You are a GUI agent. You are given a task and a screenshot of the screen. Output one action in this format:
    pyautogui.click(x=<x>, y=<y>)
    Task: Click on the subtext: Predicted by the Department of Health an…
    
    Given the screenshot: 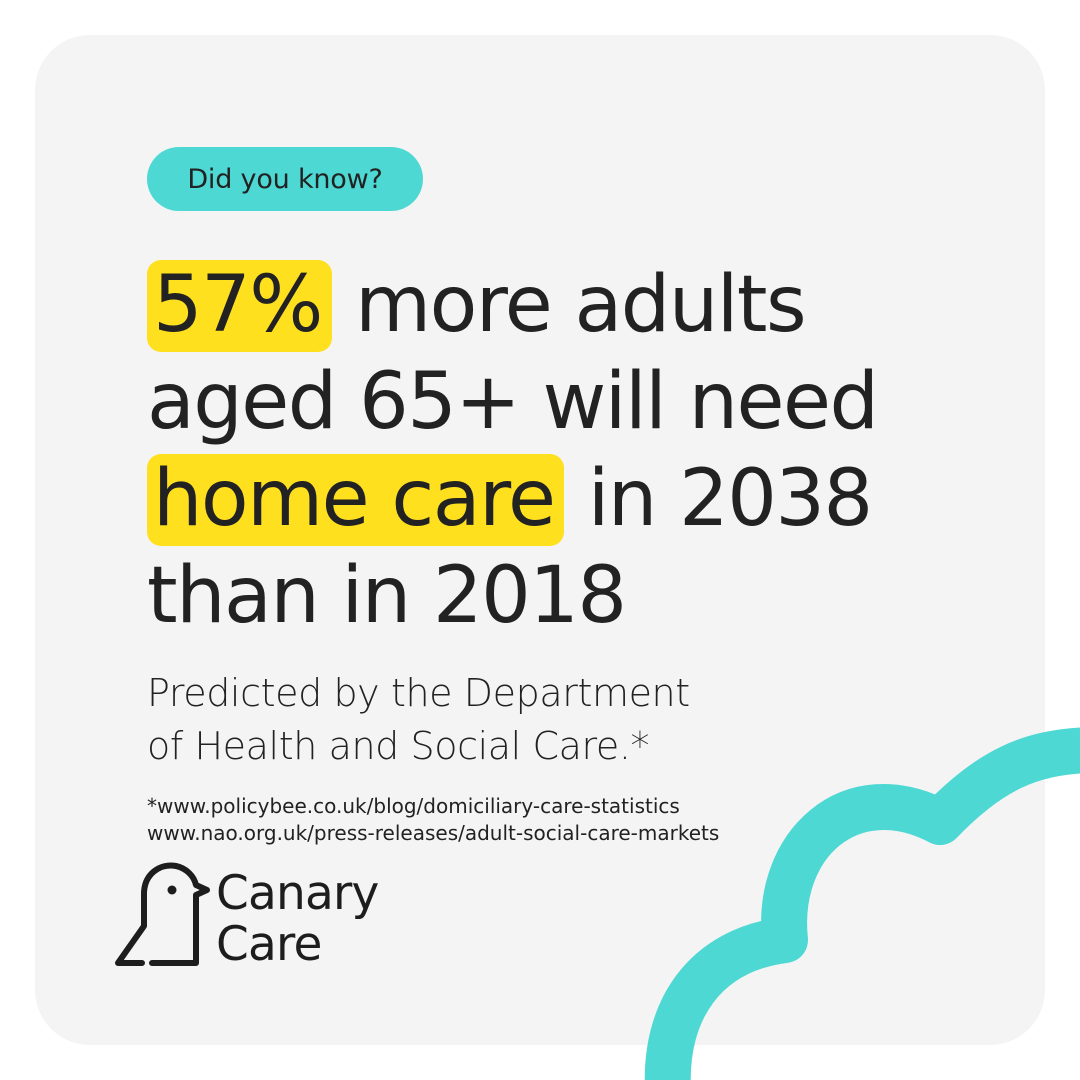 What is the action you would take?
    pyautogui.click(x=418, y=720)
    